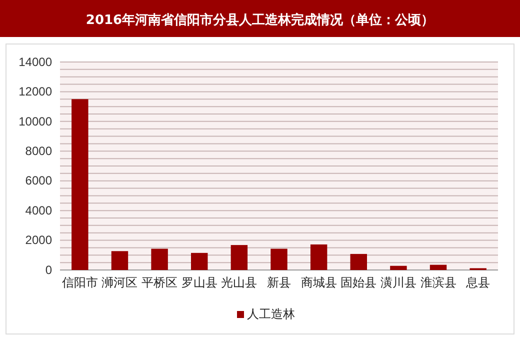 The height and width of the screenshot is (340, 520). Describe the element at coordinates (199, 283) in the screenshot. I see `x-tick-label: 罗山县` at that location.